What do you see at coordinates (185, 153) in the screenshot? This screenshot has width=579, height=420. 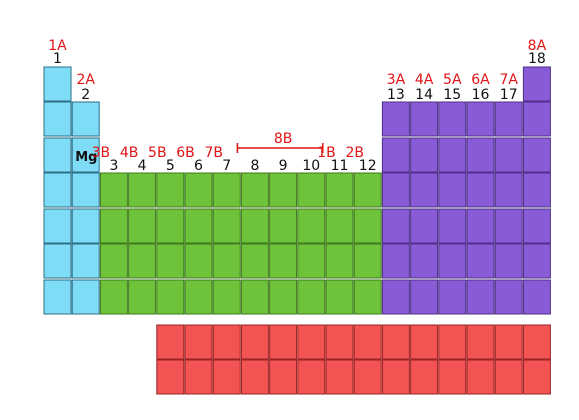 I see `group-label: 6B` at bounding box center [185, 153].